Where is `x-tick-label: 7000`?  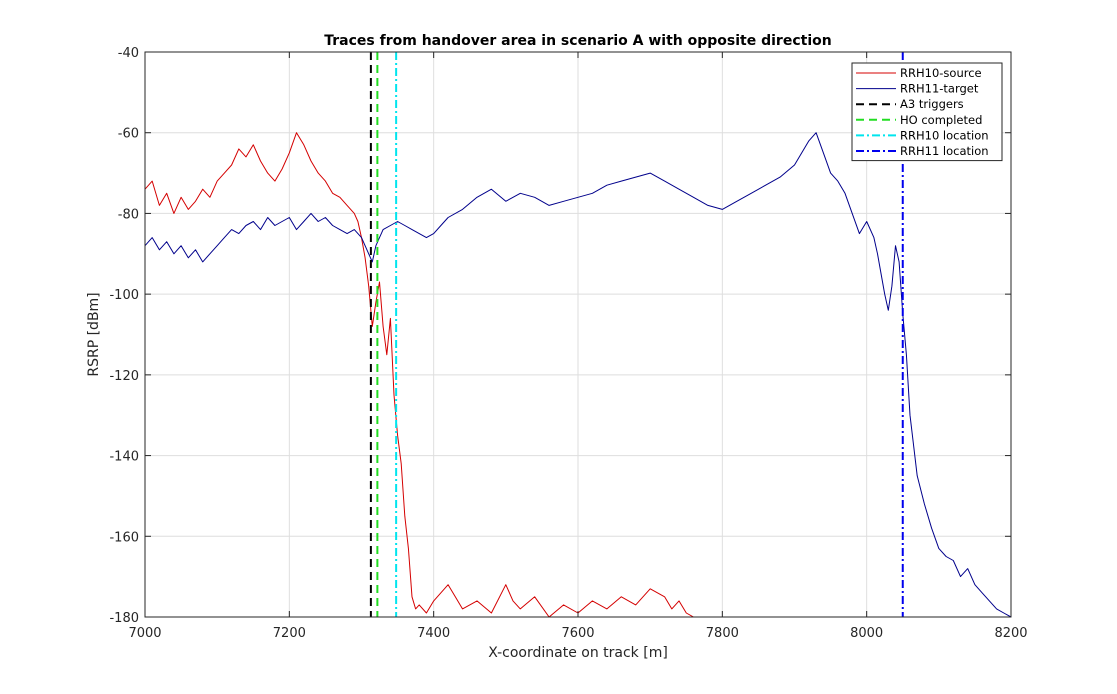
x-tick-label: 7000 is located at coordinates (144, 633).